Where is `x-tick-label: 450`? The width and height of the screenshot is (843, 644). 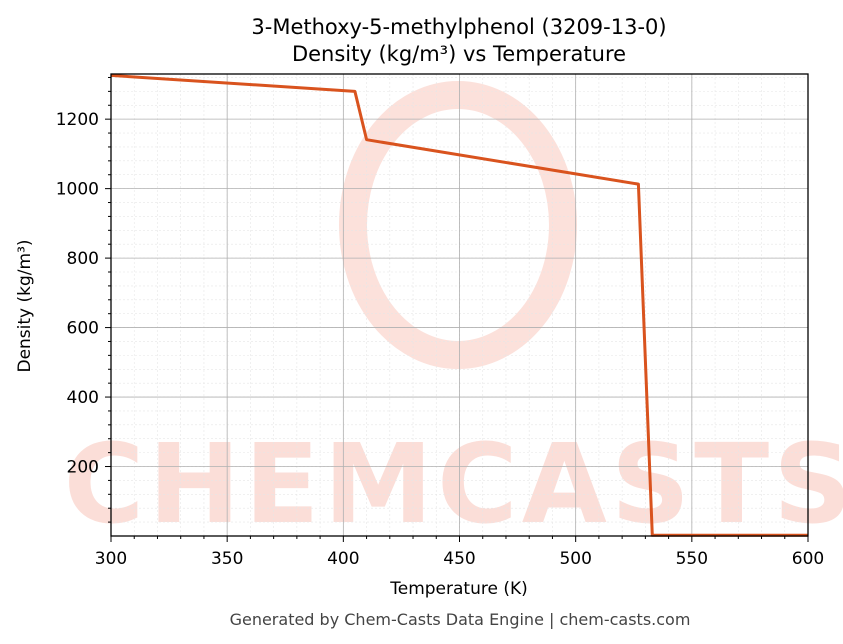
x-tick-label: 450 is located at coordinates (459, 559).